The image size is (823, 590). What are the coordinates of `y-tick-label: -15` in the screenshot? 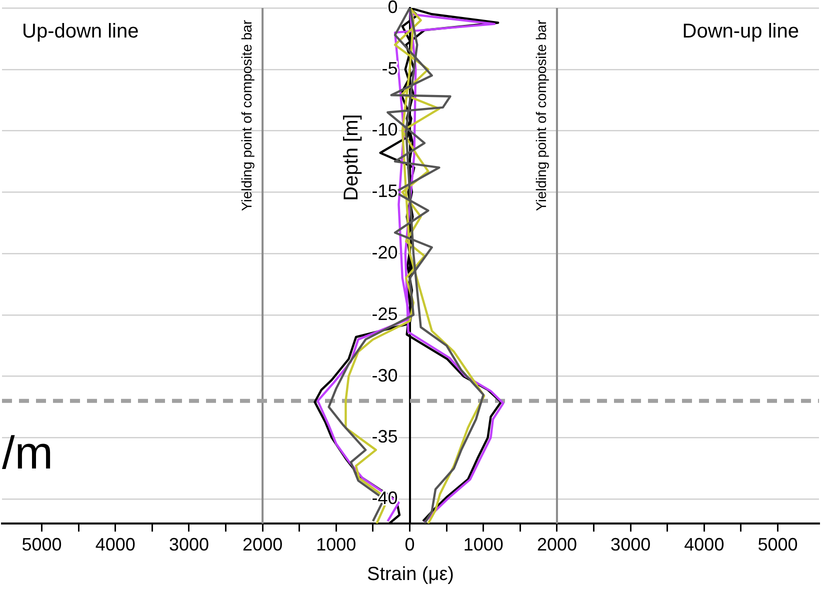 It's located at (385, 191).